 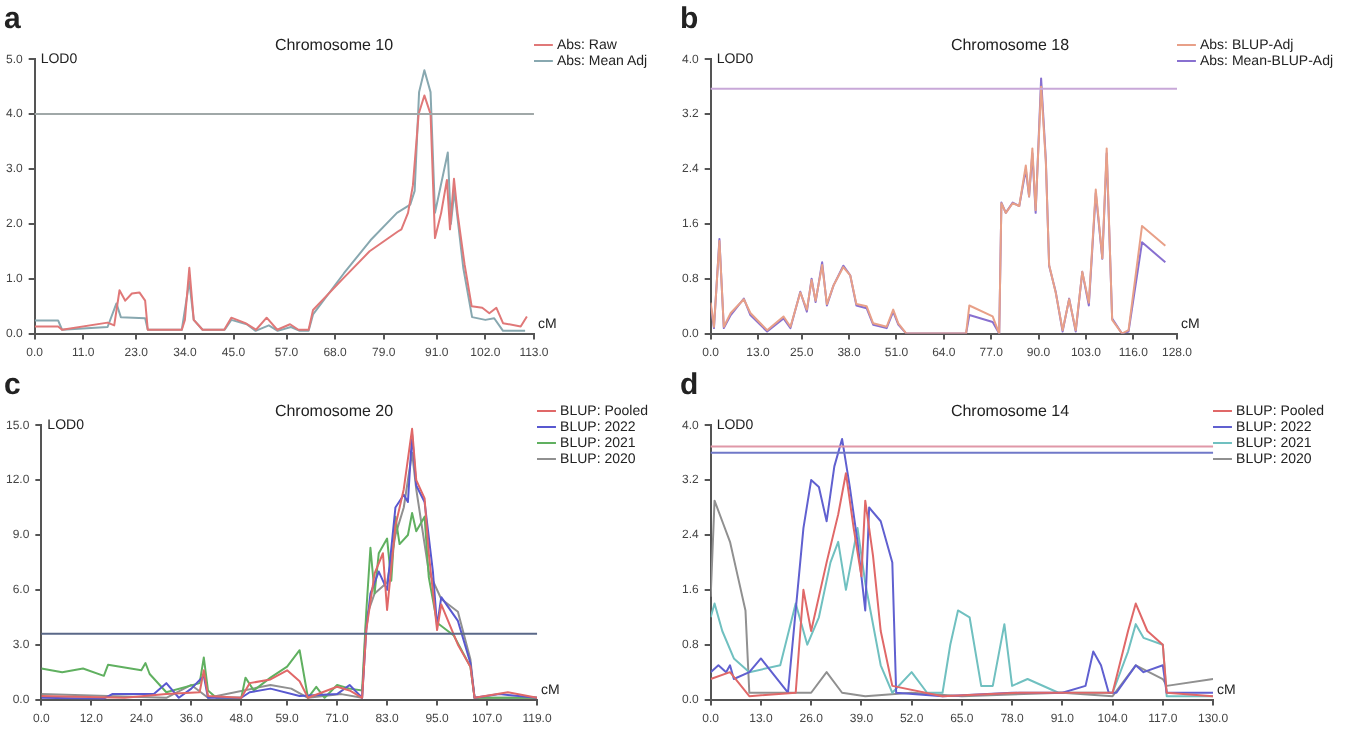 What do you see at coordinates (334, 45) in the screenshot?
I see `chart-title: Chromosome 10` at bounding box center [334, 45].